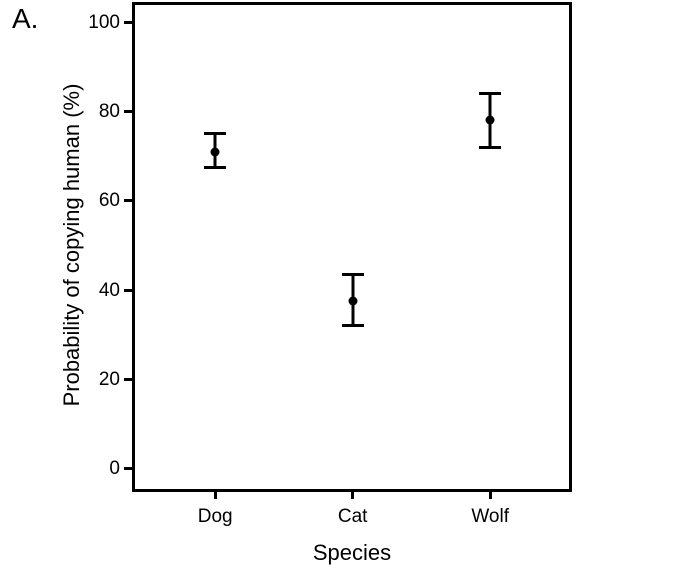  I want to click on y-axis-tick-label: 0, so click(114, 469).